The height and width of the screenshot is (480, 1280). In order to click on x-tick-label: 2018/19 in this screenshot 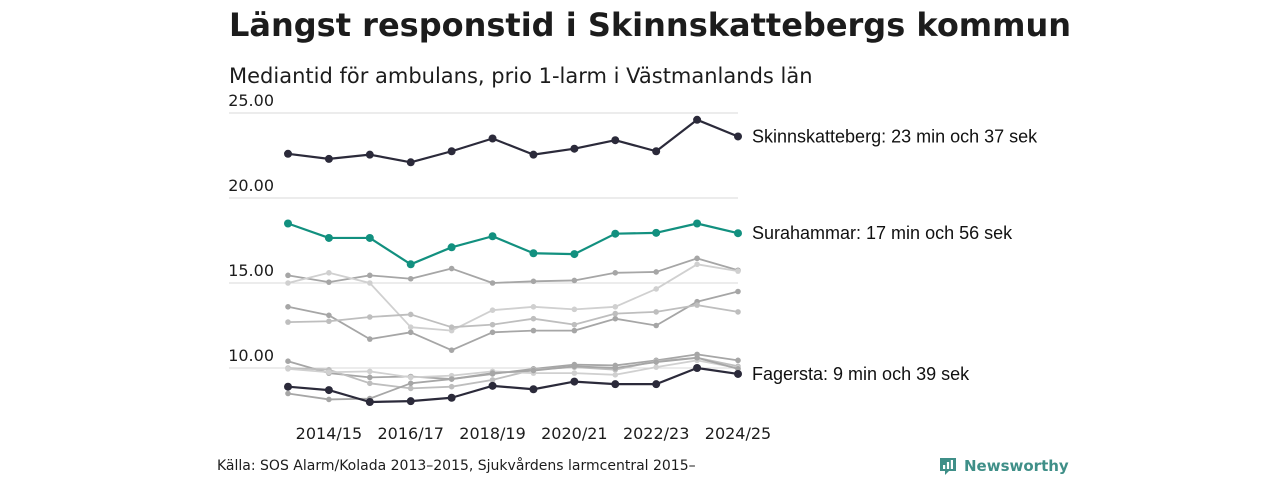, I will do `click(492, 433)`.